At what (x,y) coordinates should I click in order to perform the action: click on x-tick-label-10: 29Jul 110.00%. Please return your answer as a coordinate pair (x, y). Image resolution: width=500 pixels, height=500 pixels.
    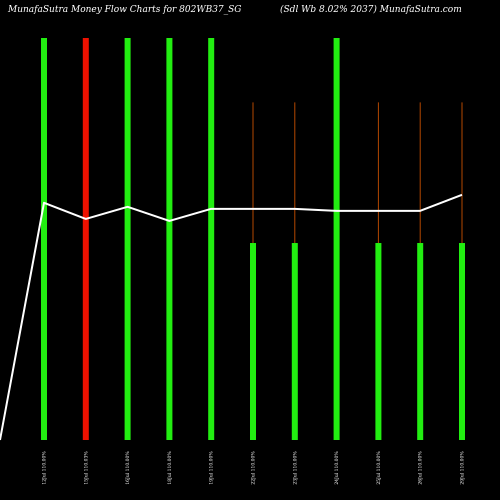
    Looking at the image, I should click on (463, 468).